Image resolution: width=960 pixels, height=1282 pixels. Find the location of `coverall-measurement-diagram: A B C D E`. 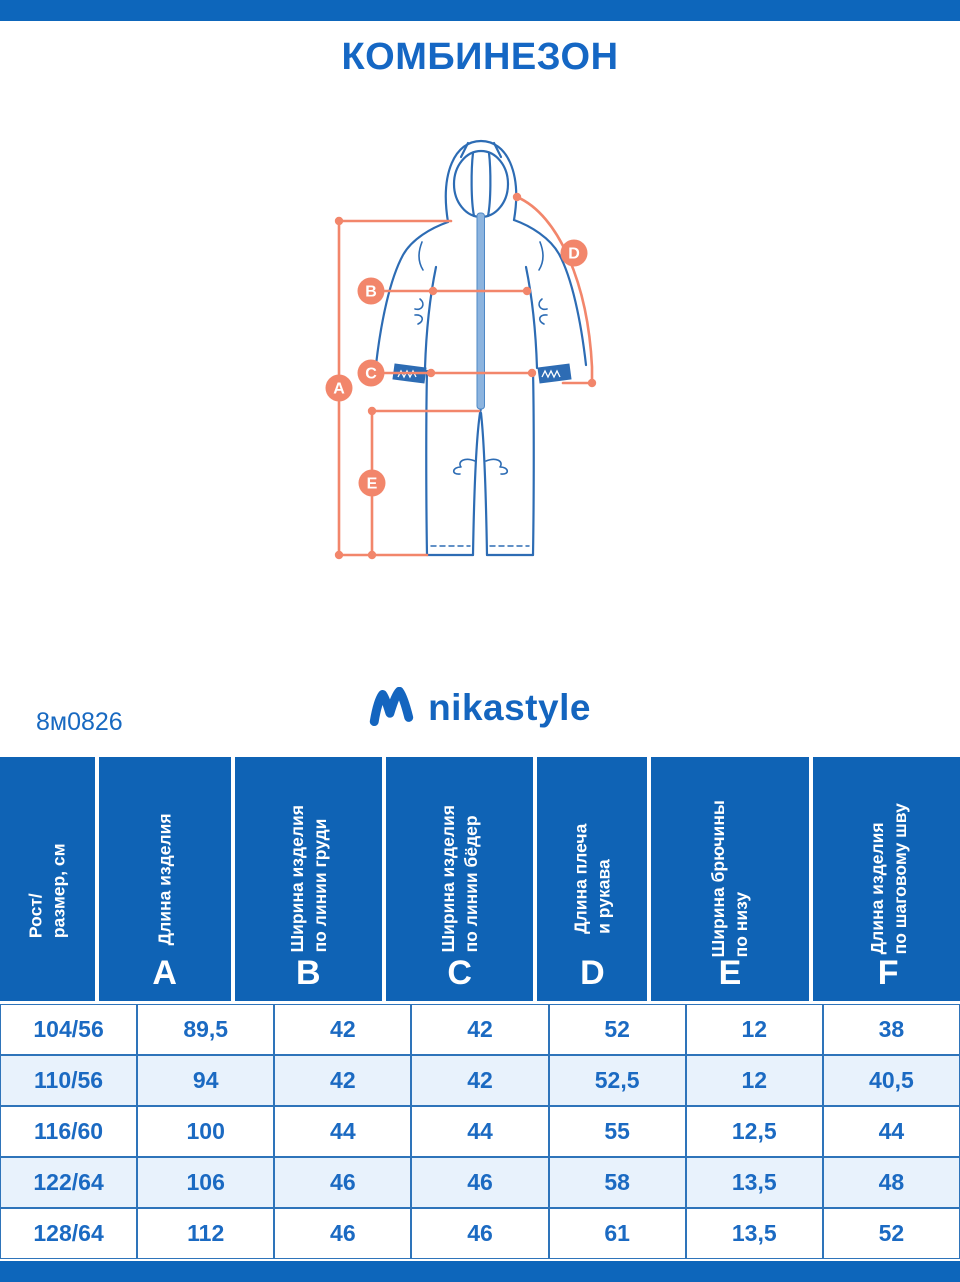

coverall-measurement-diagram: A B C D E is located at coordinates (461, 349).